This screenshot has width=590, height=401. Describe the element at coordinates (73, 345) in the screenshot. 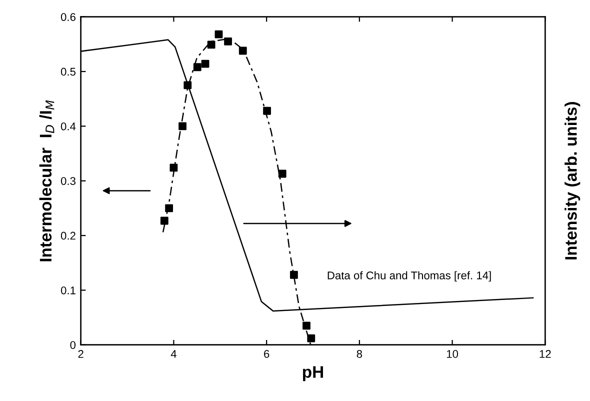

I see `y-tick-label: 0` at that location.